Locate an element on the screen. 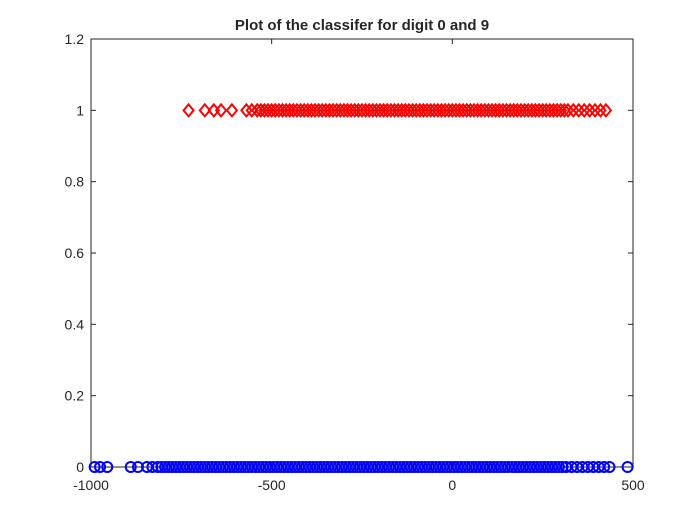 Image resolution: width=700 pixels, height=525 pixels. y-tick-label: 0.6 is located at coordinates (75, 253).